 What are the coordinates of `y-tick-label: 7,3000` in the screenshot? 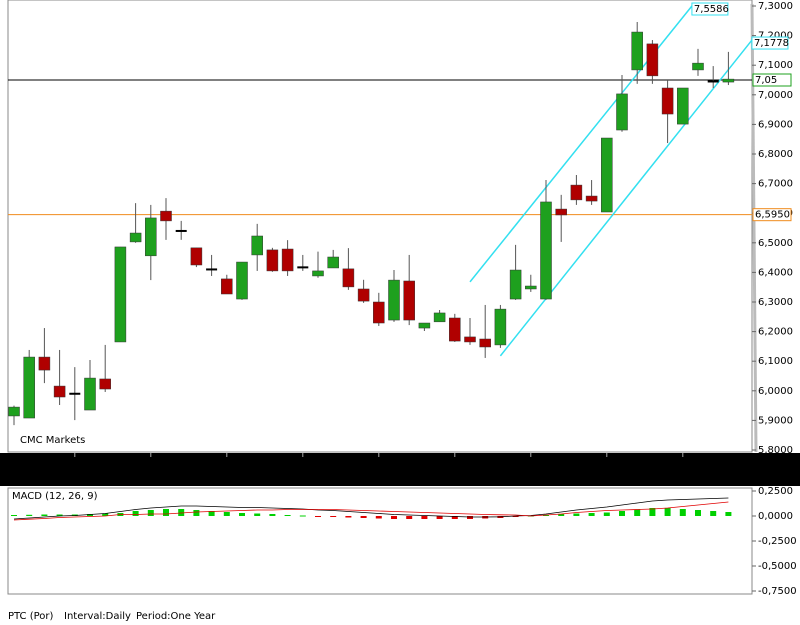 It's located at (775, 6).